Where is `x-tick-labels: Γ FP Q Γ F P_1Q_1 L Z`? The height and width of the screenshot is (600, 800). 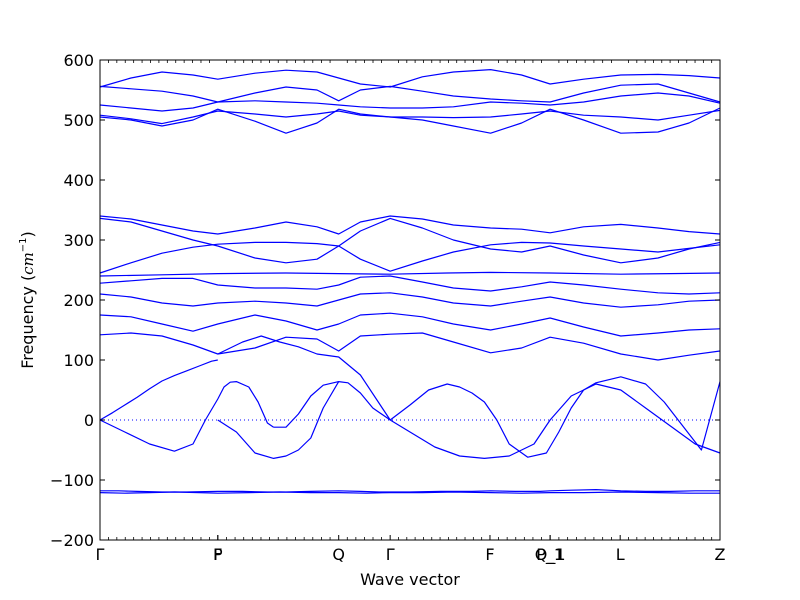 x-tick-labels: Γ FP Q Γ F P_1Q_1 L Z is located at coordinates (411, 555).